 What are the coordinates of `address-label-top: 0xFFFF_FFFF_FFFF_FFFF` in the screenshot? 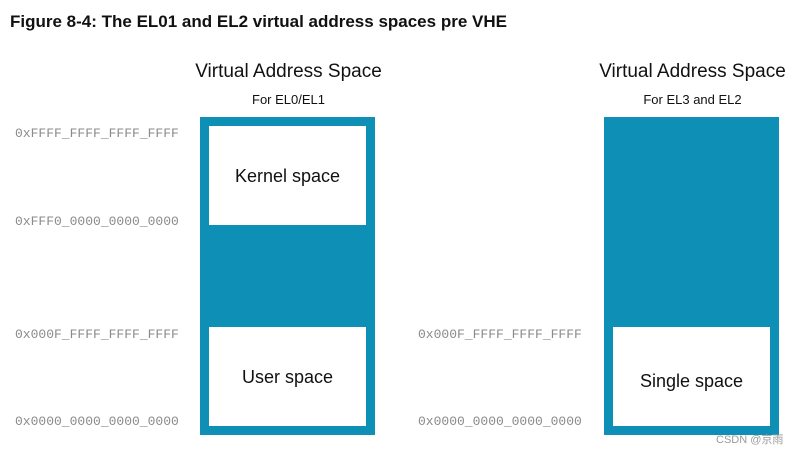 It's located at (97, 133).